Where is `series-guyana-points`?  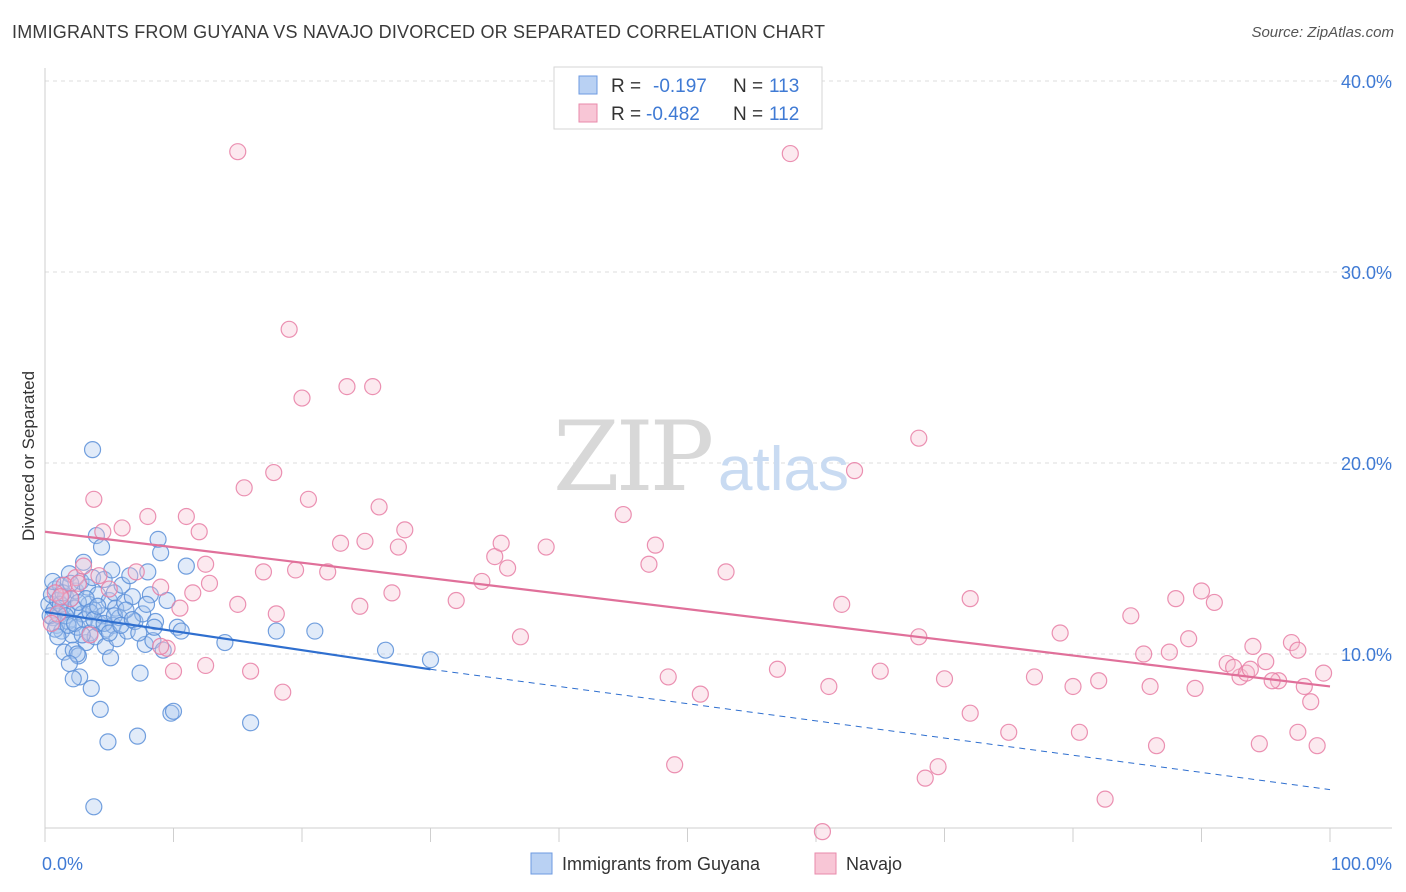
series-guyana-points is located at coordinates (240, 628).